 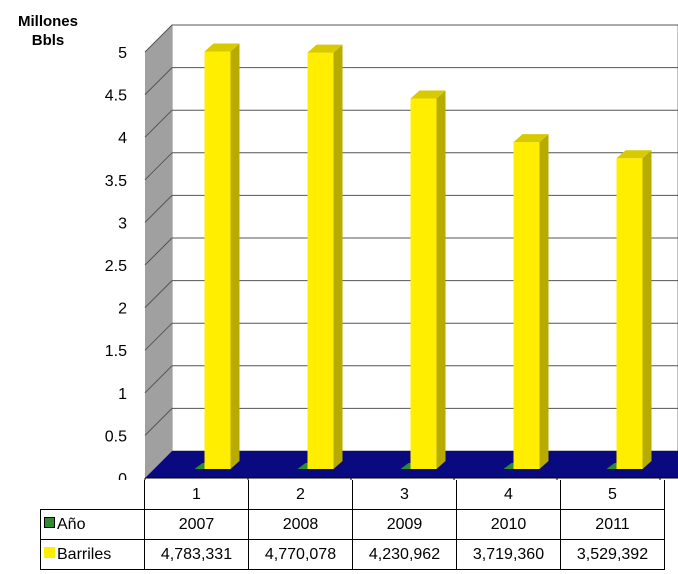 I want to click on legend-entry-barriles: Barriles, so click(x=92, y=554).